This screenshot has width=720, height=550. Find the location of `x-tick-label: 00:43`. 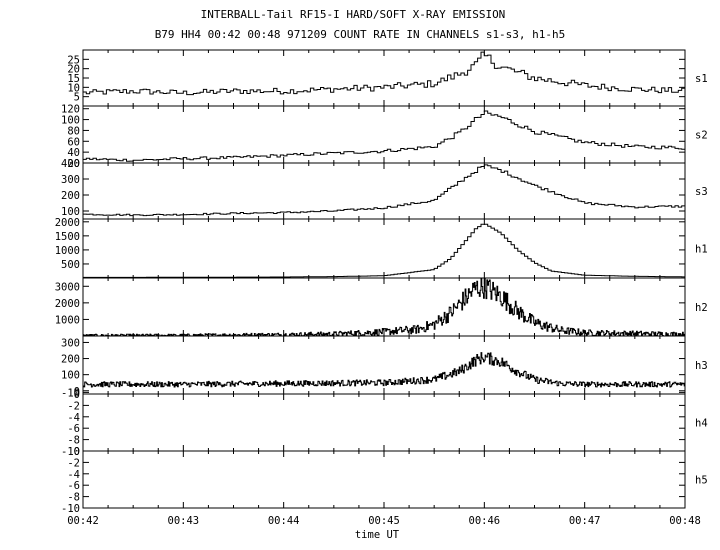

x-tick-label: 00:43 is located at coordinates (184, 521).